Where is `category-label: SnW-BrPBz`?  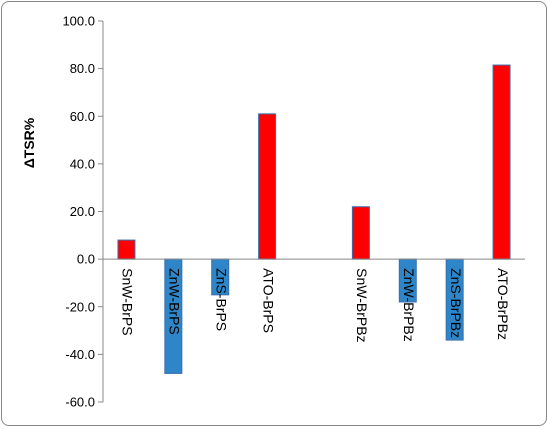 category-label: SnW-BrPBz is located at coordinates (362, 305).